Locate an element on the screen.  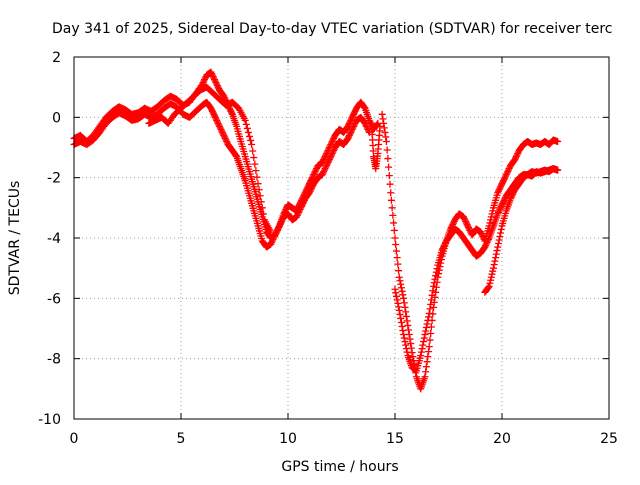
x-tick-labels: 0 5 10 15 20 25 is located at coordinates (344, 439).